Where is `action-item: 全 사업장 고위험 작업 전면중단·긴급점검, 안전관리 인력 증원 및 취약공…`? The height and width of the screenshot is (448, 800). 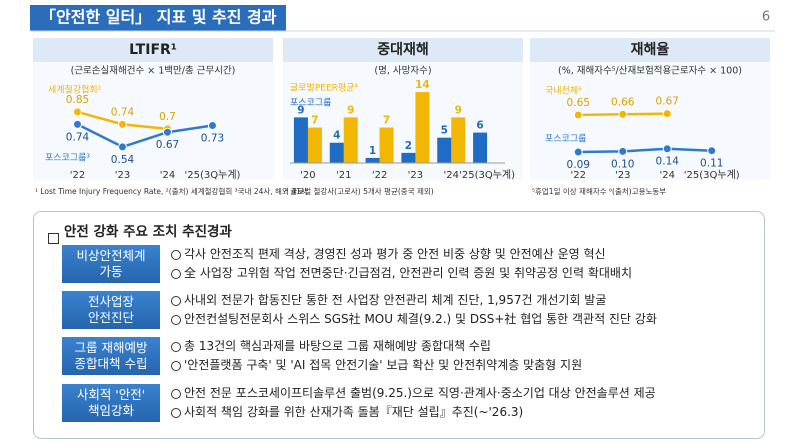 action-item: 全 사업장 고위험 작업 전면중단·긴급점검, 안전관리 인력 증원 및 취약공… is located at coordinates (401, 273).